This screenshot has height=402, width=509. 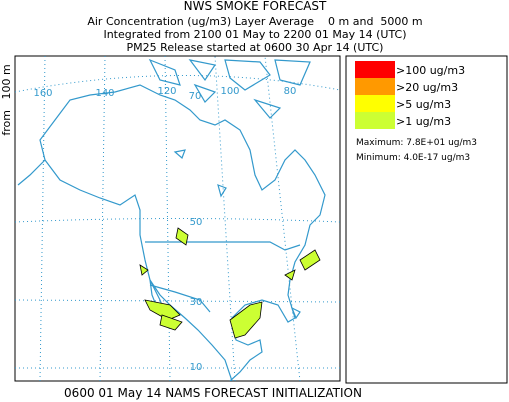 I want to click on legend-label: >20 ug/m3, so click(x=427, y=87).